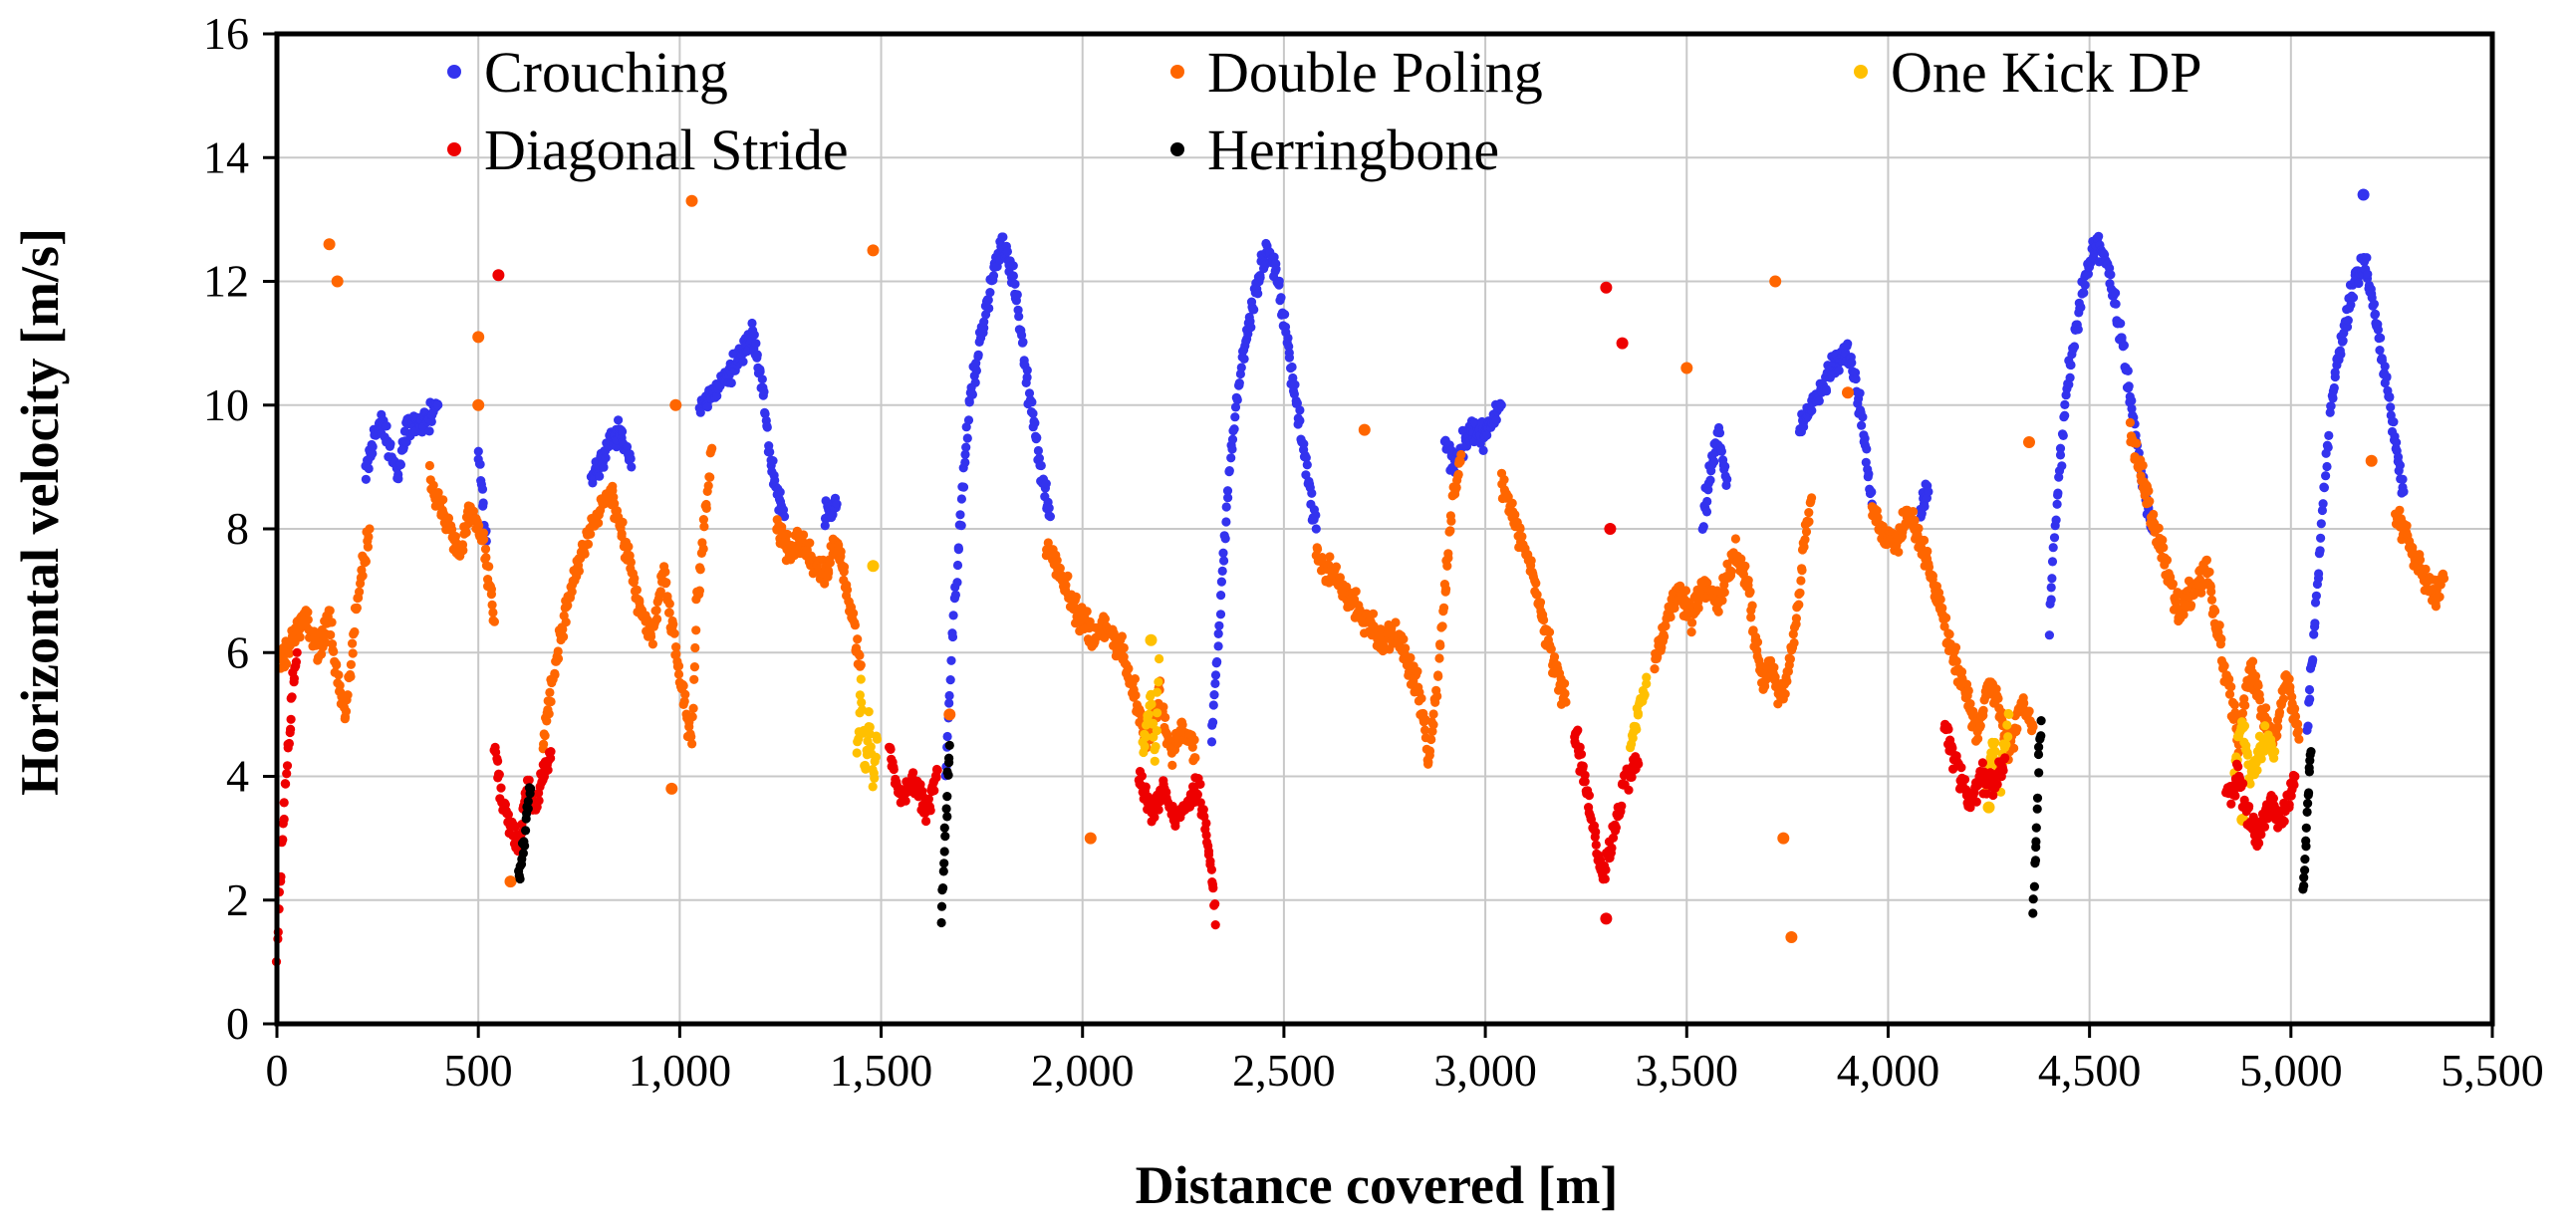 Image resolution: width=2576 pixels, height=1231 pixels. Describe the element at coordinates (2047, 72) in the screenshot. I see `legend-label: One Kick DP` at that location.